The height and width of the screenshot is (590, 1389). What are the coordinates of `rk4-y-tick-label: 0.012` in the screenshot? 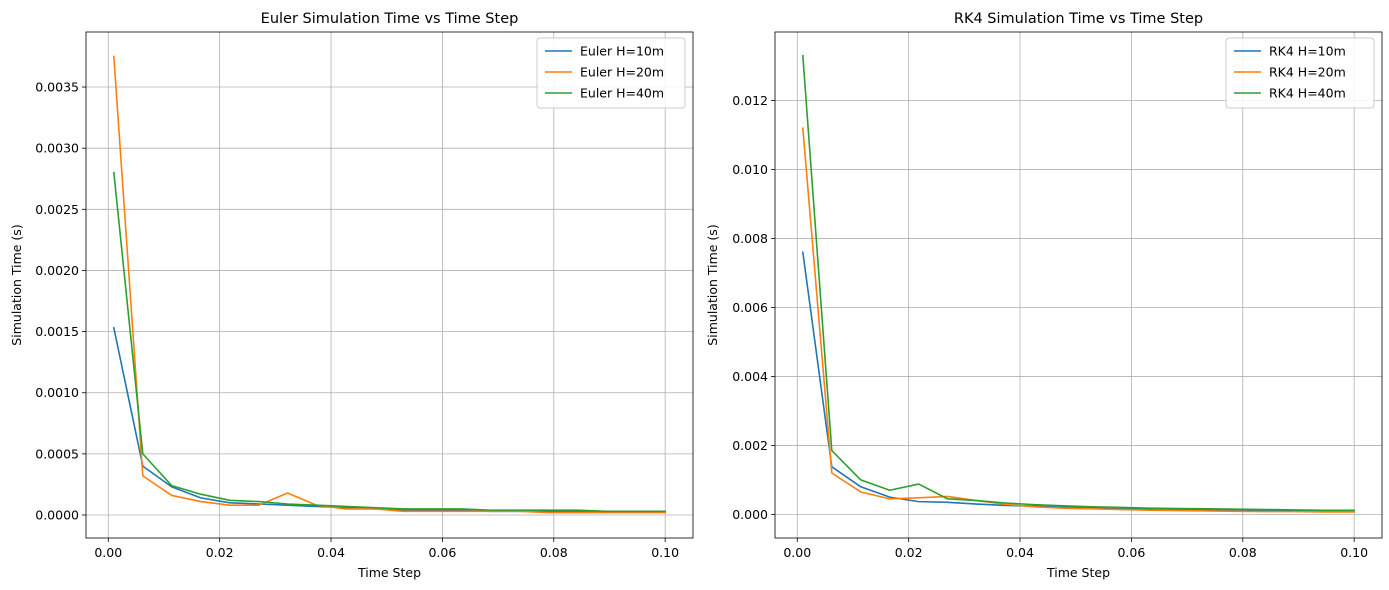 It's located at (750, 100).